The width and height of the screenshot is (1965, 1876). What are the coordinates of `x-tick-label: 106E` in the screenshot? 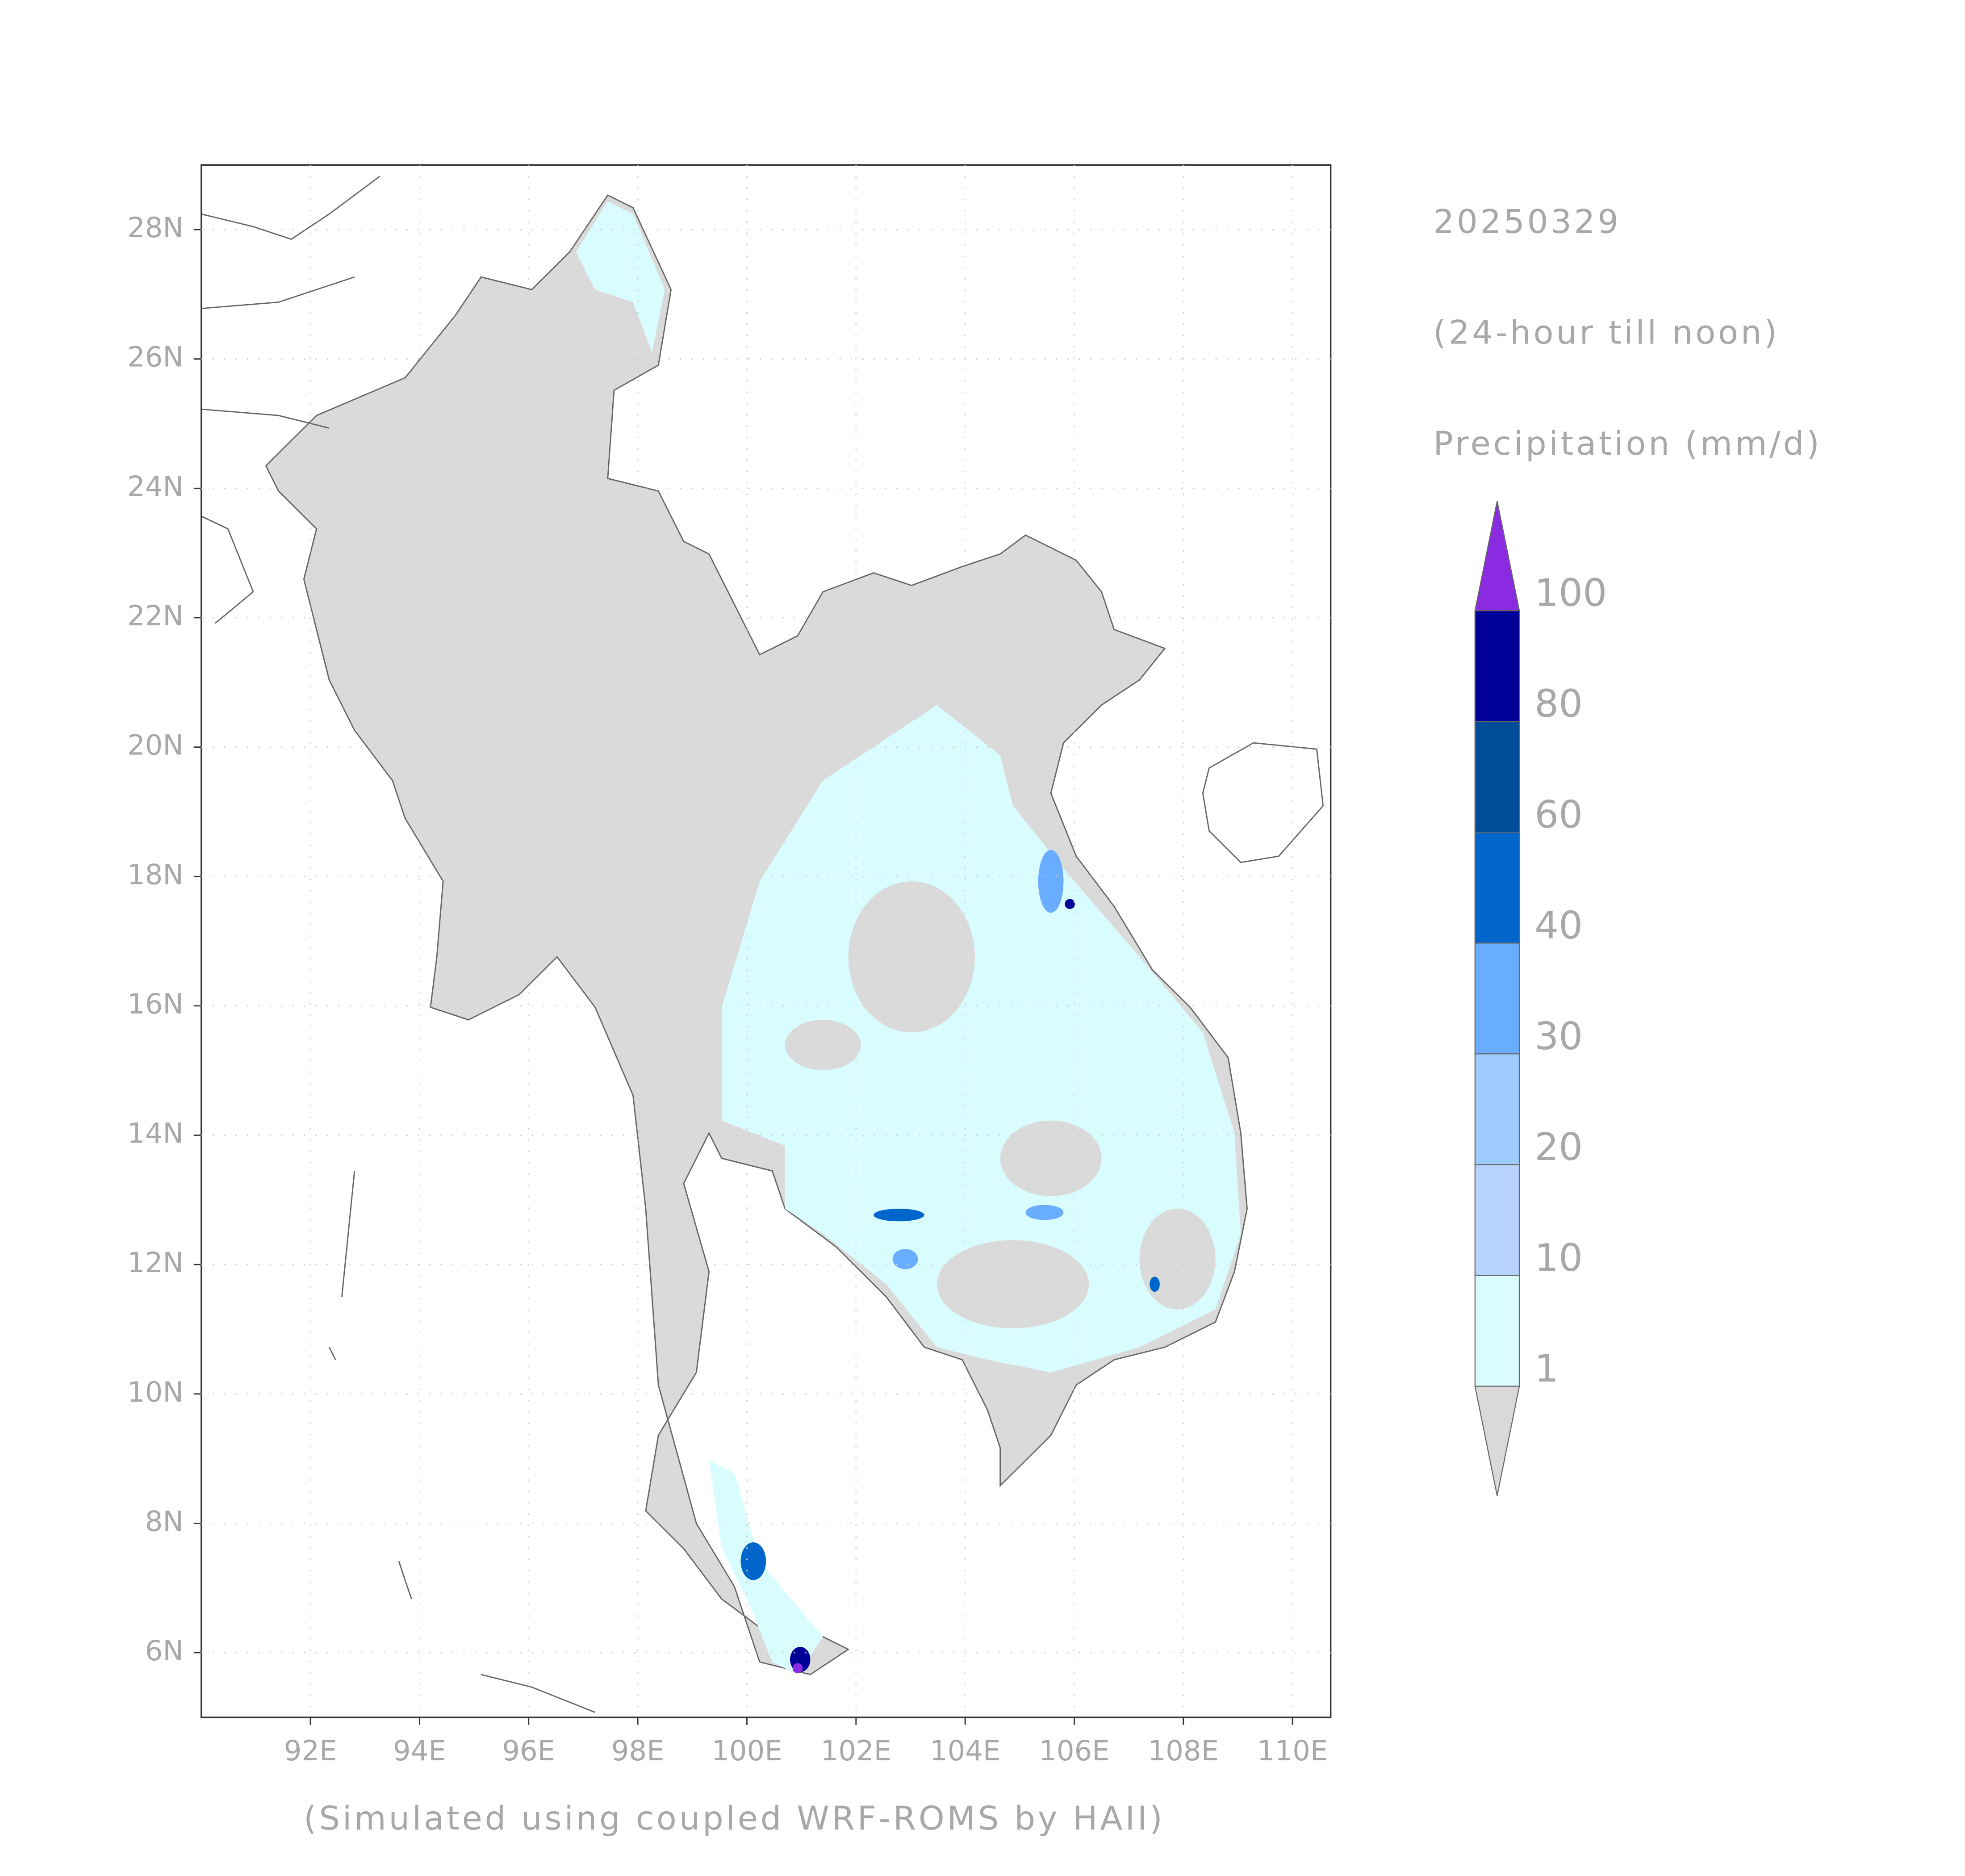 It's located at (1074, 1750).